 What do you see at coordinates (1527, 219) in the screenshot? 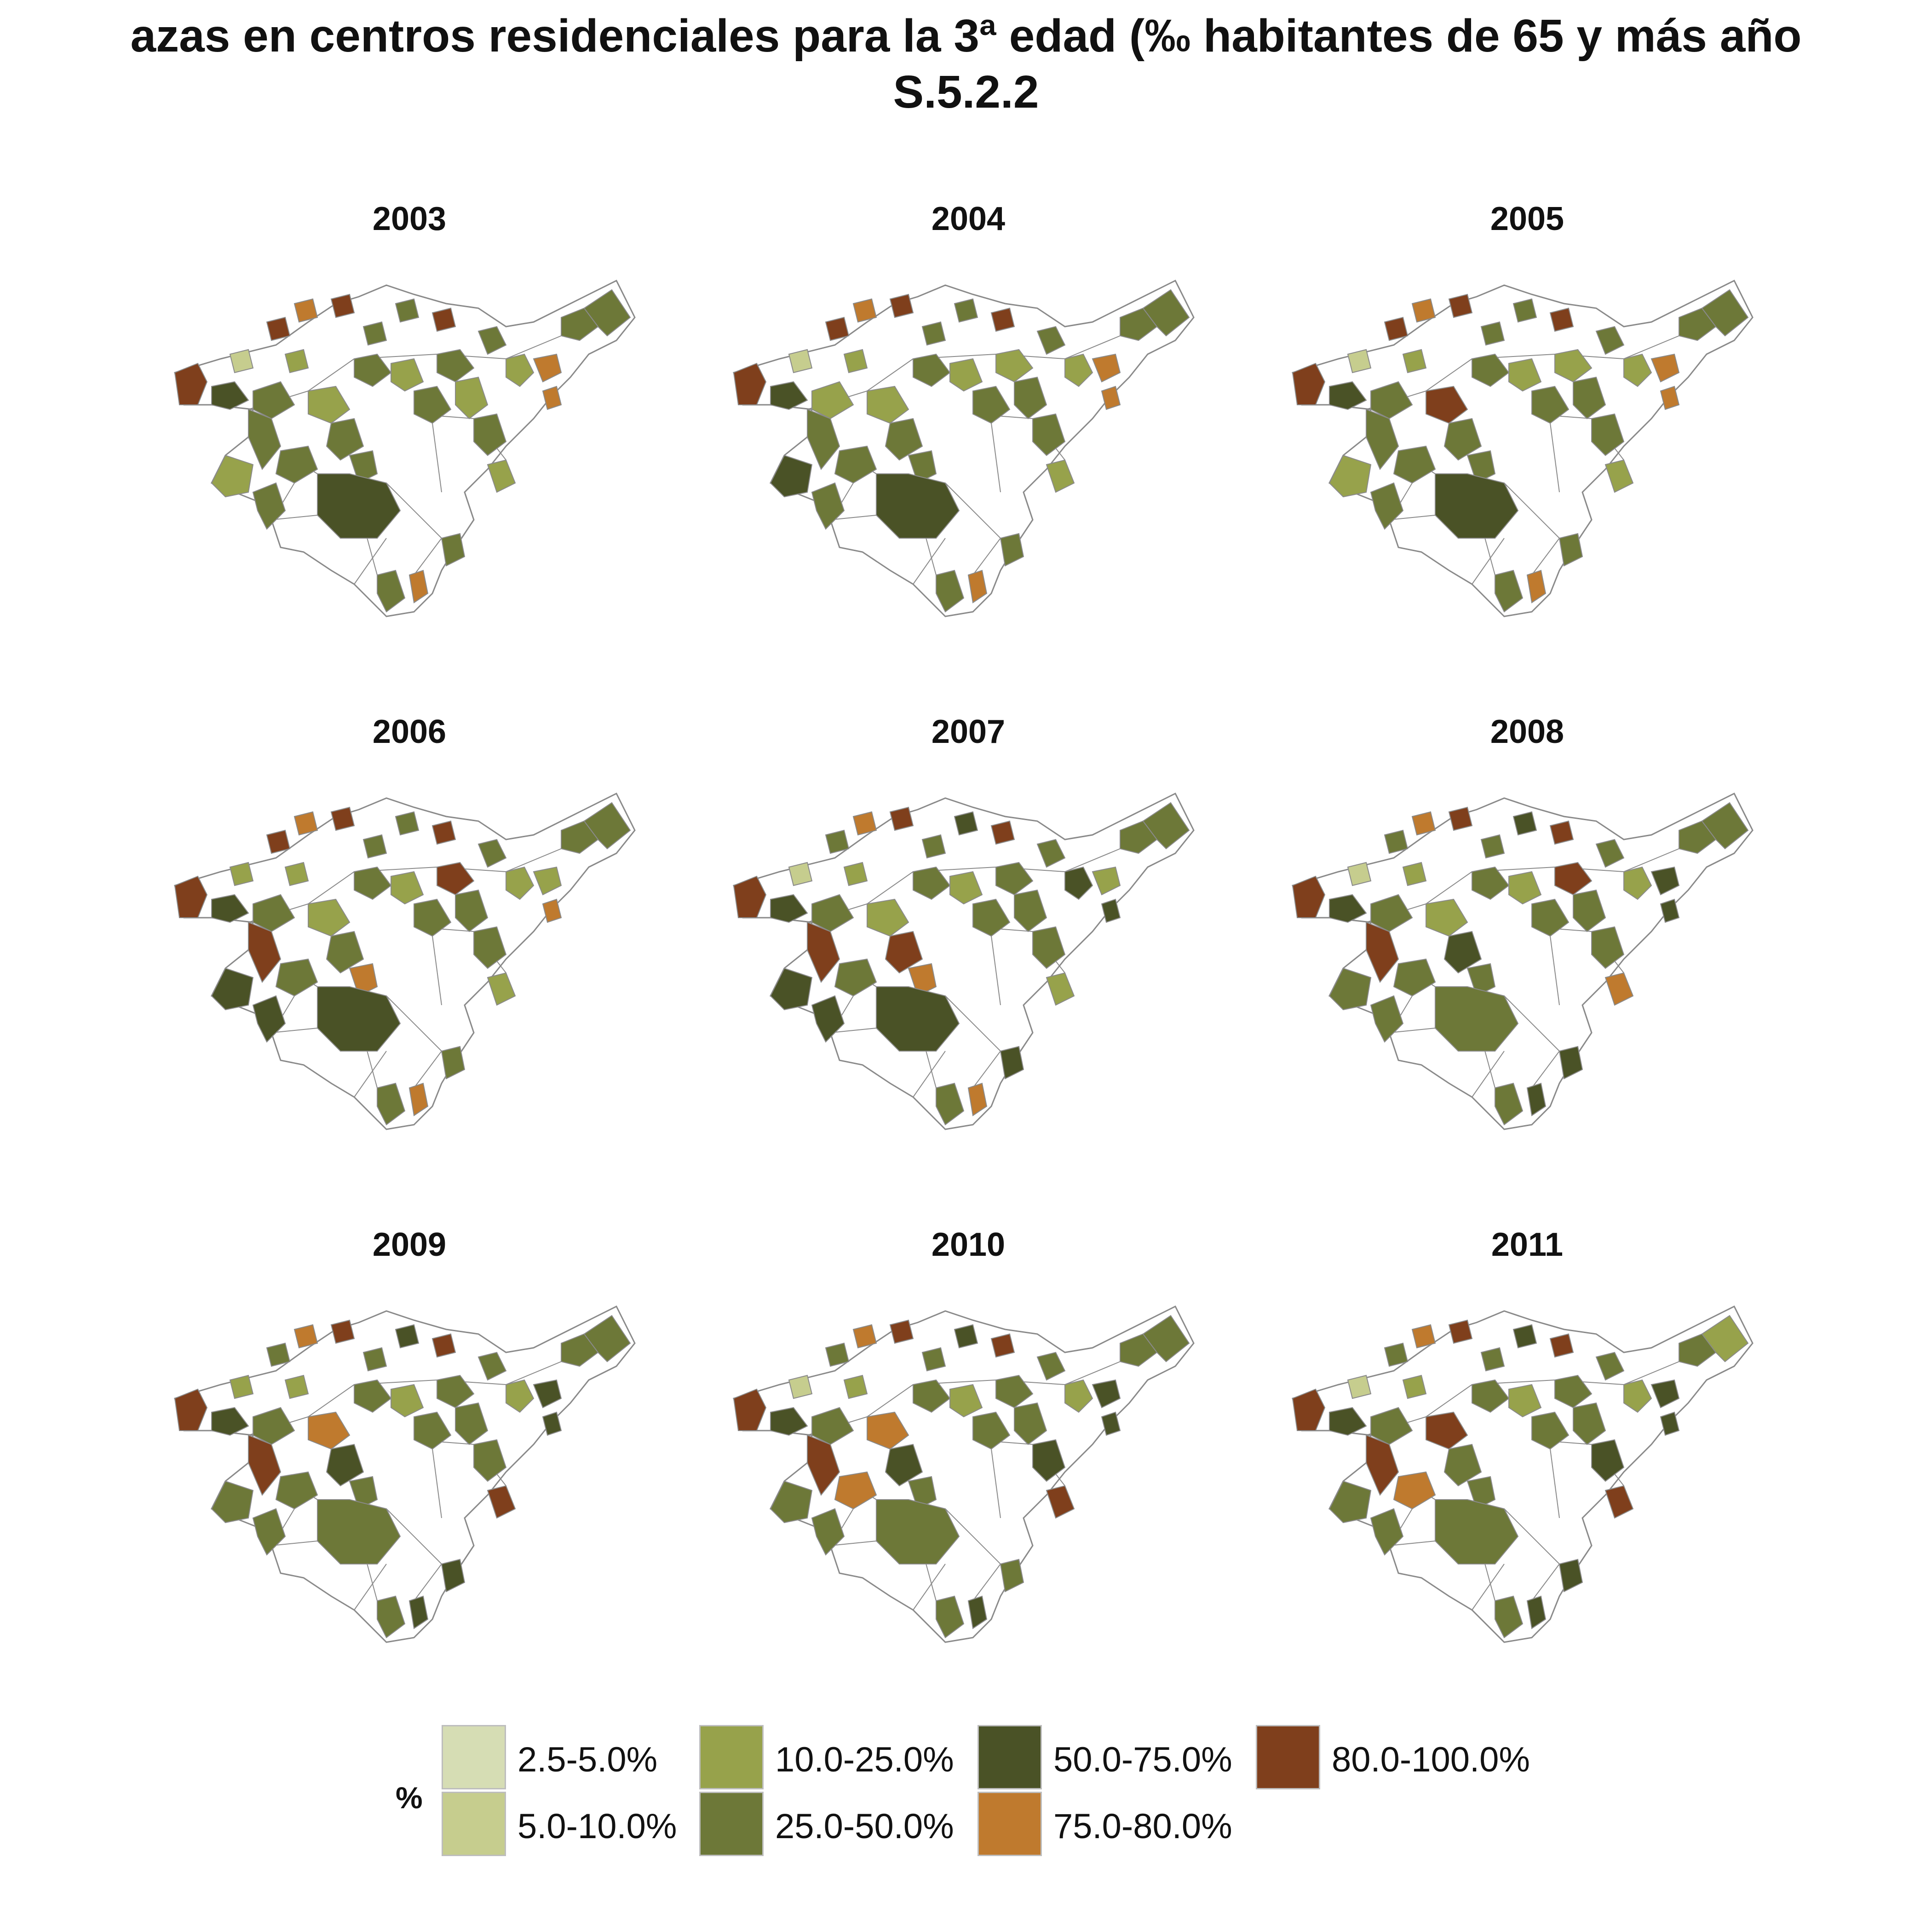
I see `panel-title: 2005` at bounding box center [1527, 219].